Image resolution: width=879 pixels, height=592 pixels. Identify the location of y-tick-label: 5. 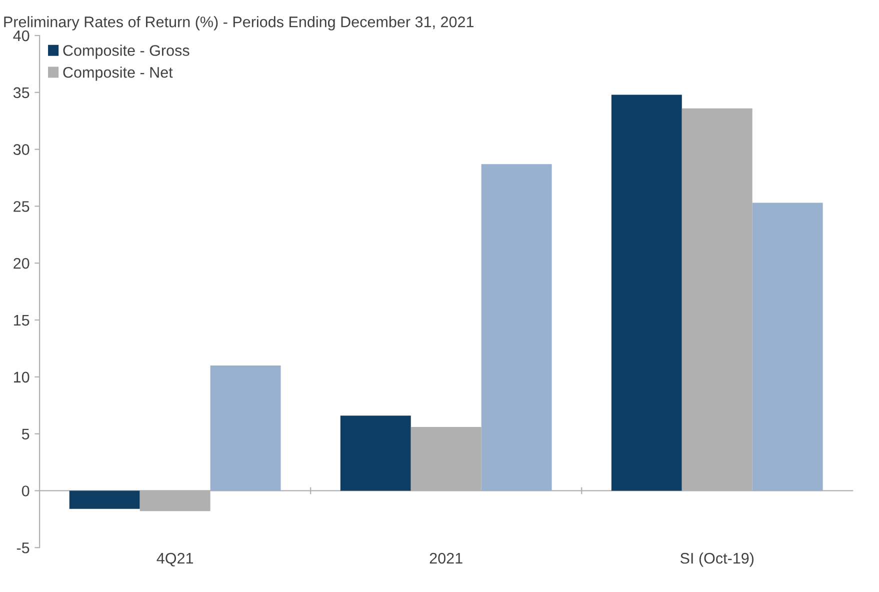
(26, 434).